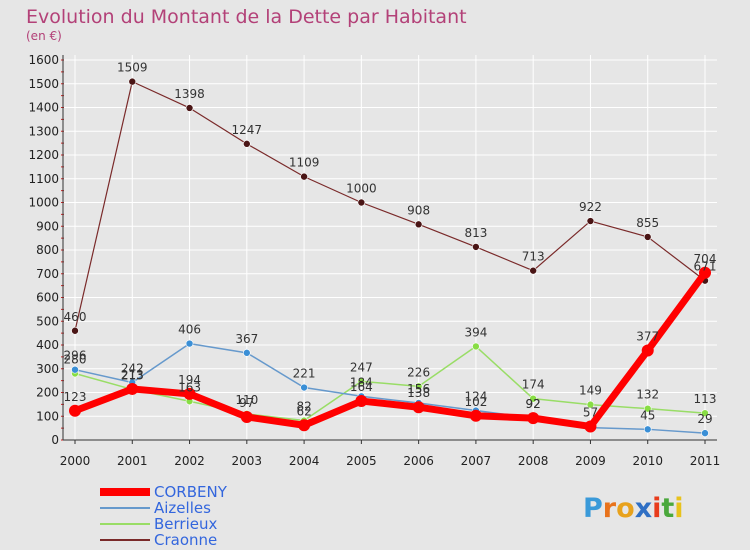 The width and height of the screenshot is (750, 550). I want to click on data-label-aizelles: 124, so click(475, 397).